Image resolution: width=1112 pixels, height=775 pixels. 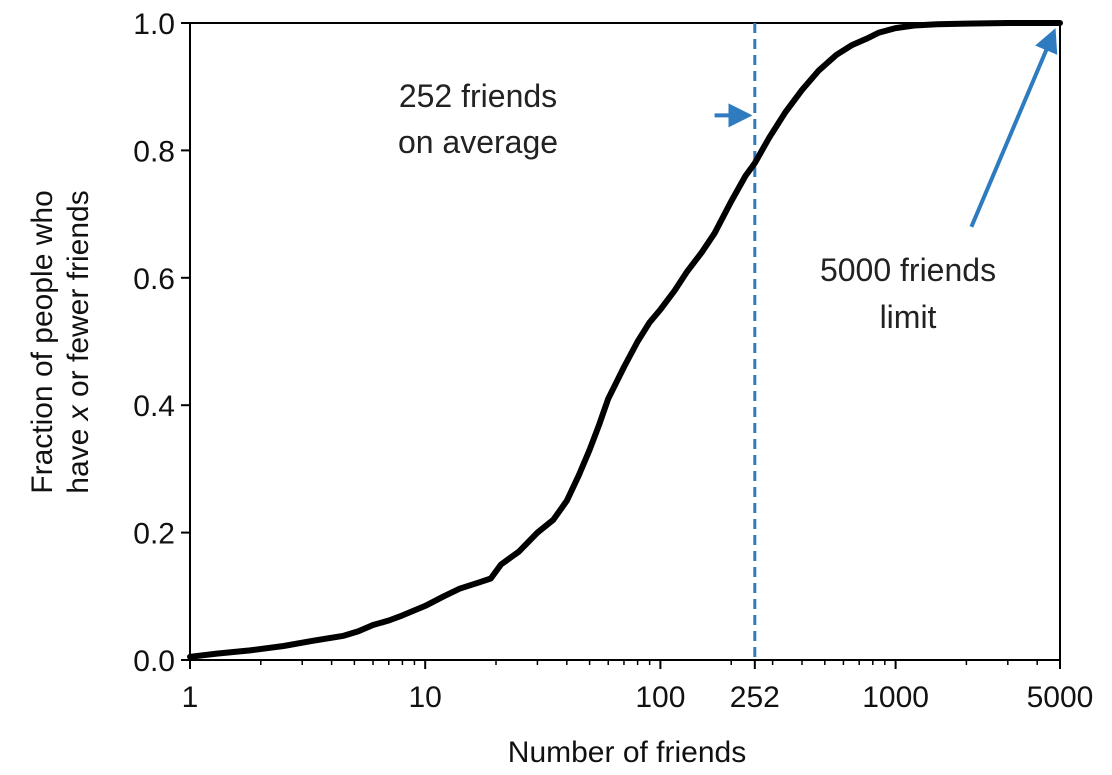 I want to click on annotation-limit-line1: 5000 friends, so click(x=908, y=270).